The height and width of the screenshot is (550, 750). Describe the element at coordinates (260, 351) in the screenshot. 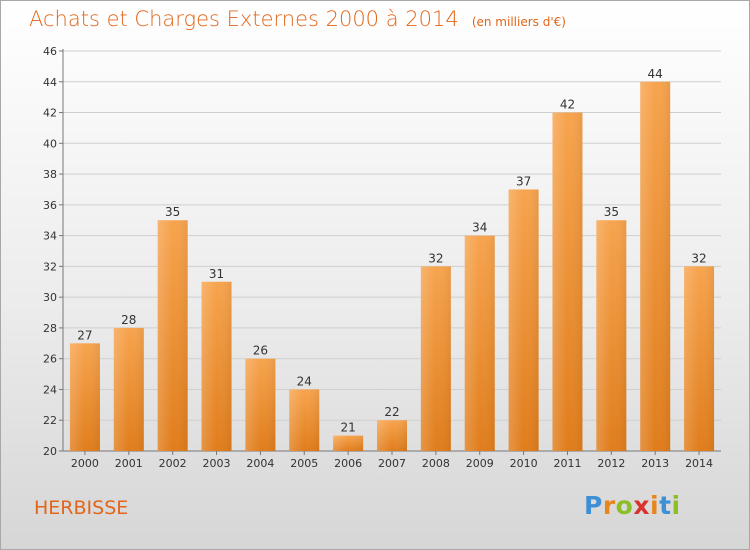

I see `data-label: 26` at that location.